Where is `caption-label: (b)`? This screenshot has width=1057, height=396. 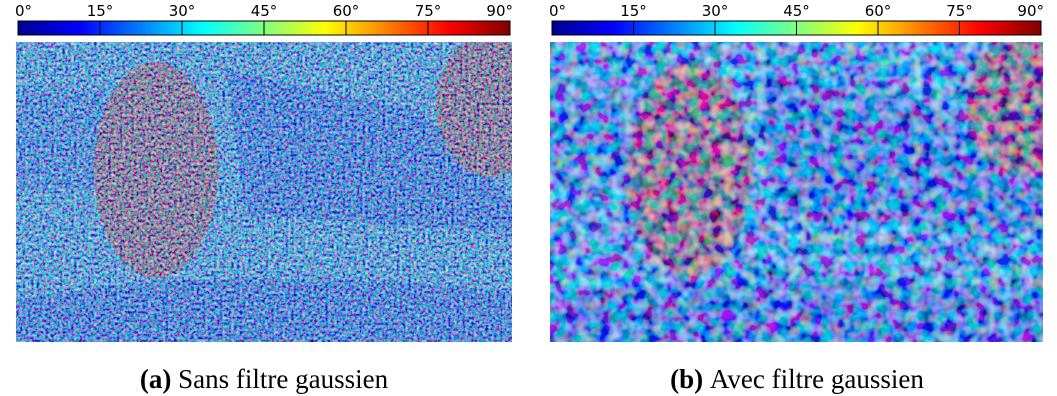
caption-label: (b) is located at coordinates (686, 379).